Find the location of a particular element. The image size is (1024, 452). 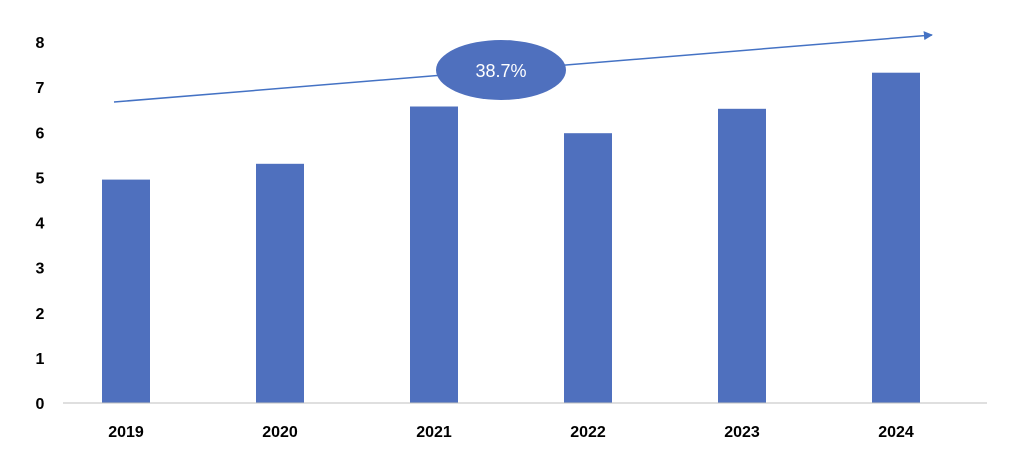

y-tick-label: 3 is located at coordinates (40, 269).